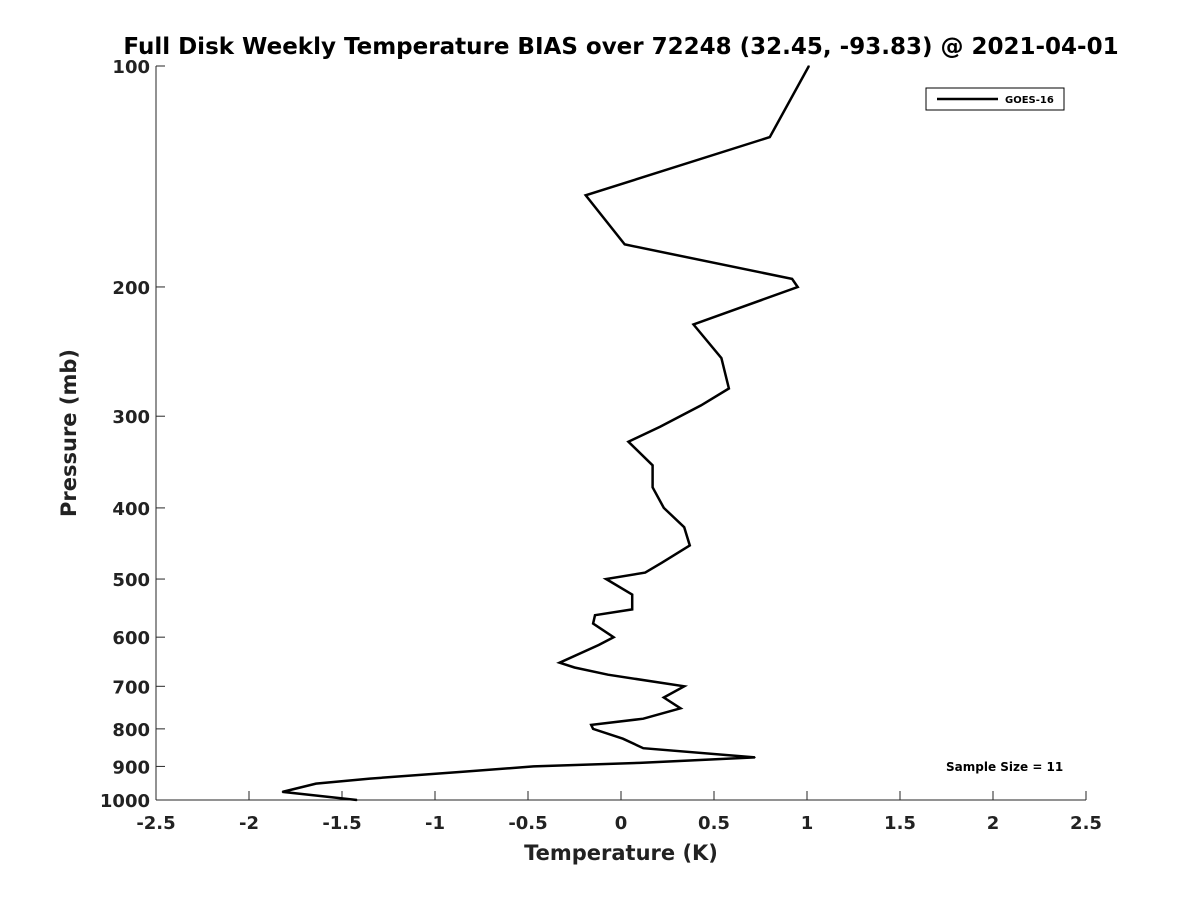  Describe the element at coordinates (131, 580) in the screenshot. I see `y-tick-label: 500` at that location.